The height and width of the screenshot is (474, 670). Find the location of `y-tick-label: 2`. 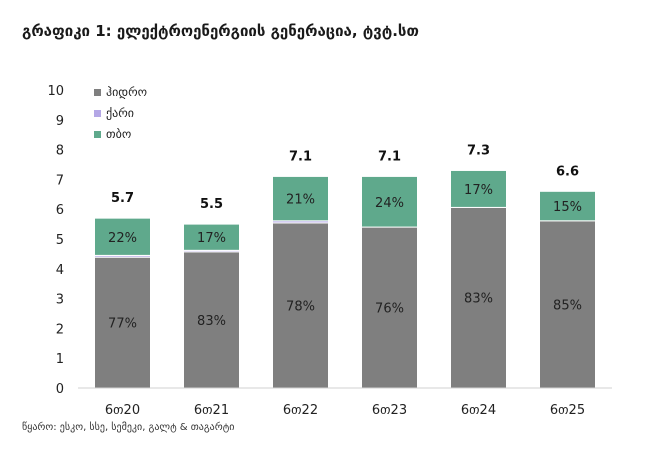

y-tick-label: 2 is located at coordinates (60, 329).